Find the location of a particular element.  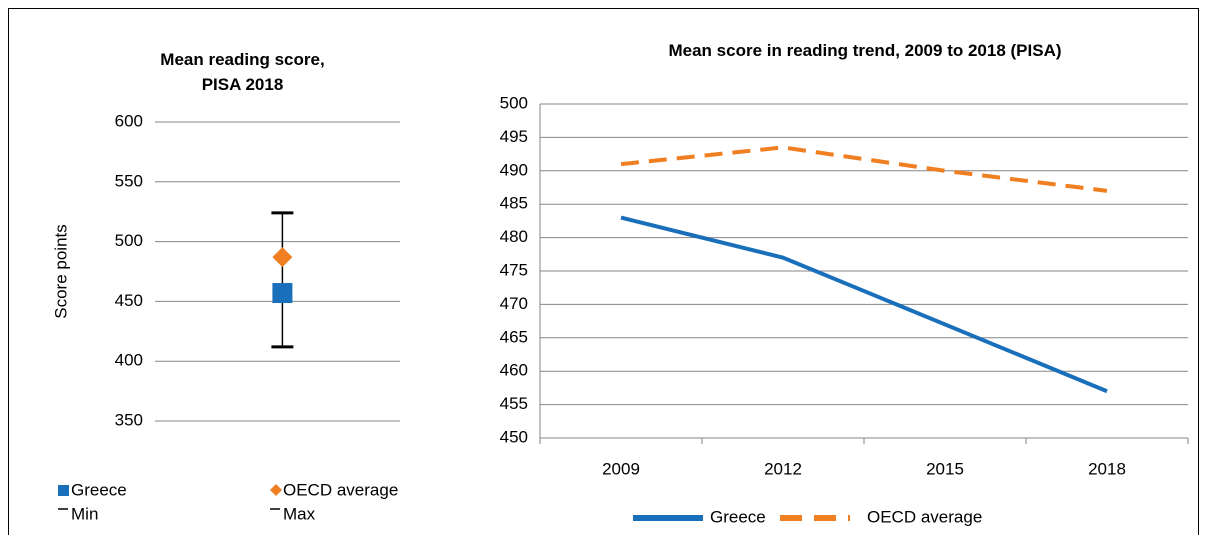

legend-label: Min is located at coordinates (84, 513).